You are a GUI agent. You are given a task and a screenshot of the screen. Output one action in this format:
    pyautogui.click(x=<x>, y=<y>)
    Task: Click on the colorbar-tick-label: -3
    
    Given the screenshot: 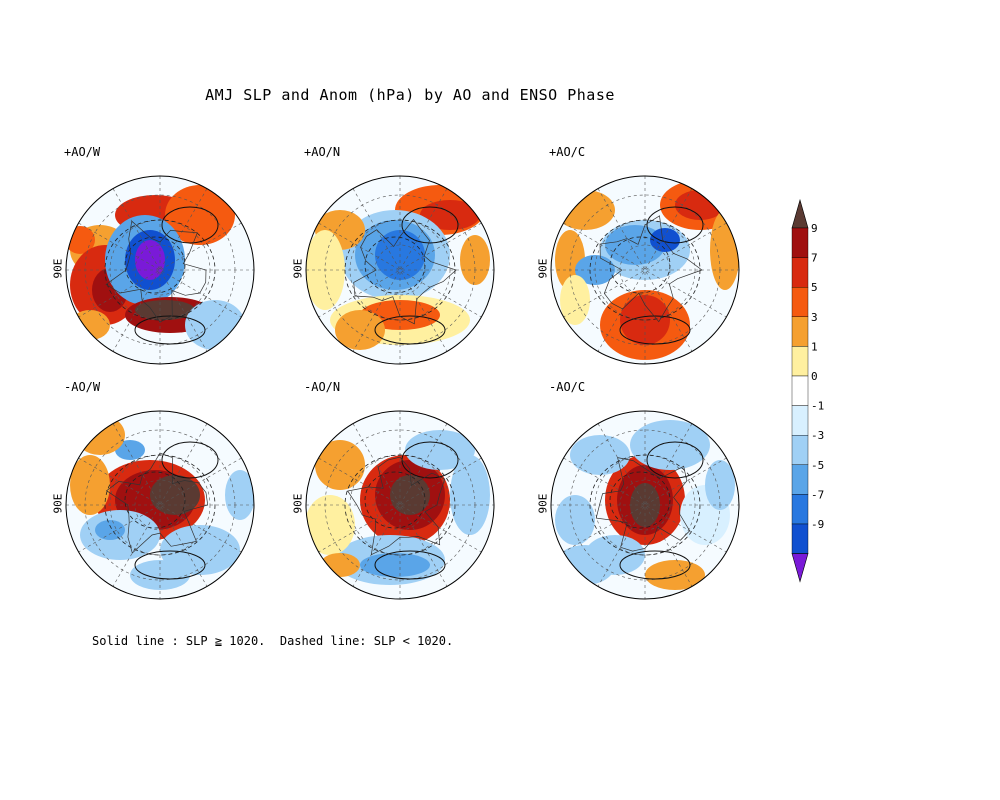 What is the action you would take?
    pyautogui.click(x=817, y=435)
    